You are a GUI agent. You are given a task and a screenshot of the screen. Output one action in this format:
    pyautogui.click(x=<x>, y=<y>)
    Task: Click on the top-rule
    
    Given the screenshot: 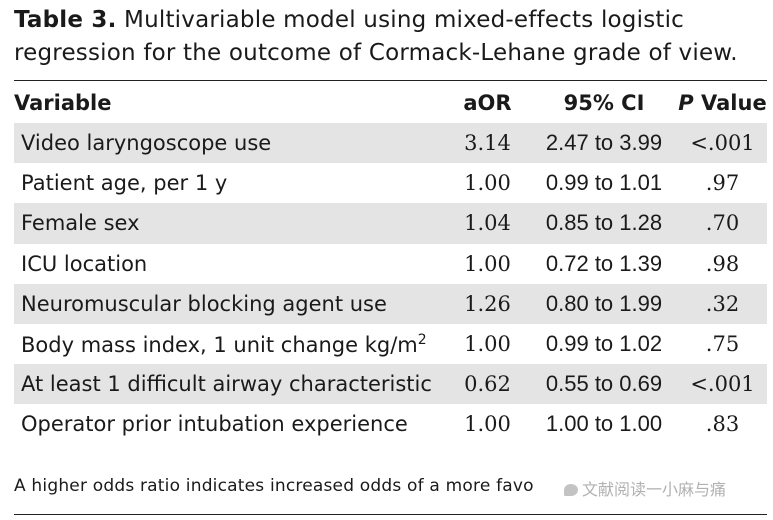 What is the action you would take?
    pyautogui.click(x=390, y=80)
    